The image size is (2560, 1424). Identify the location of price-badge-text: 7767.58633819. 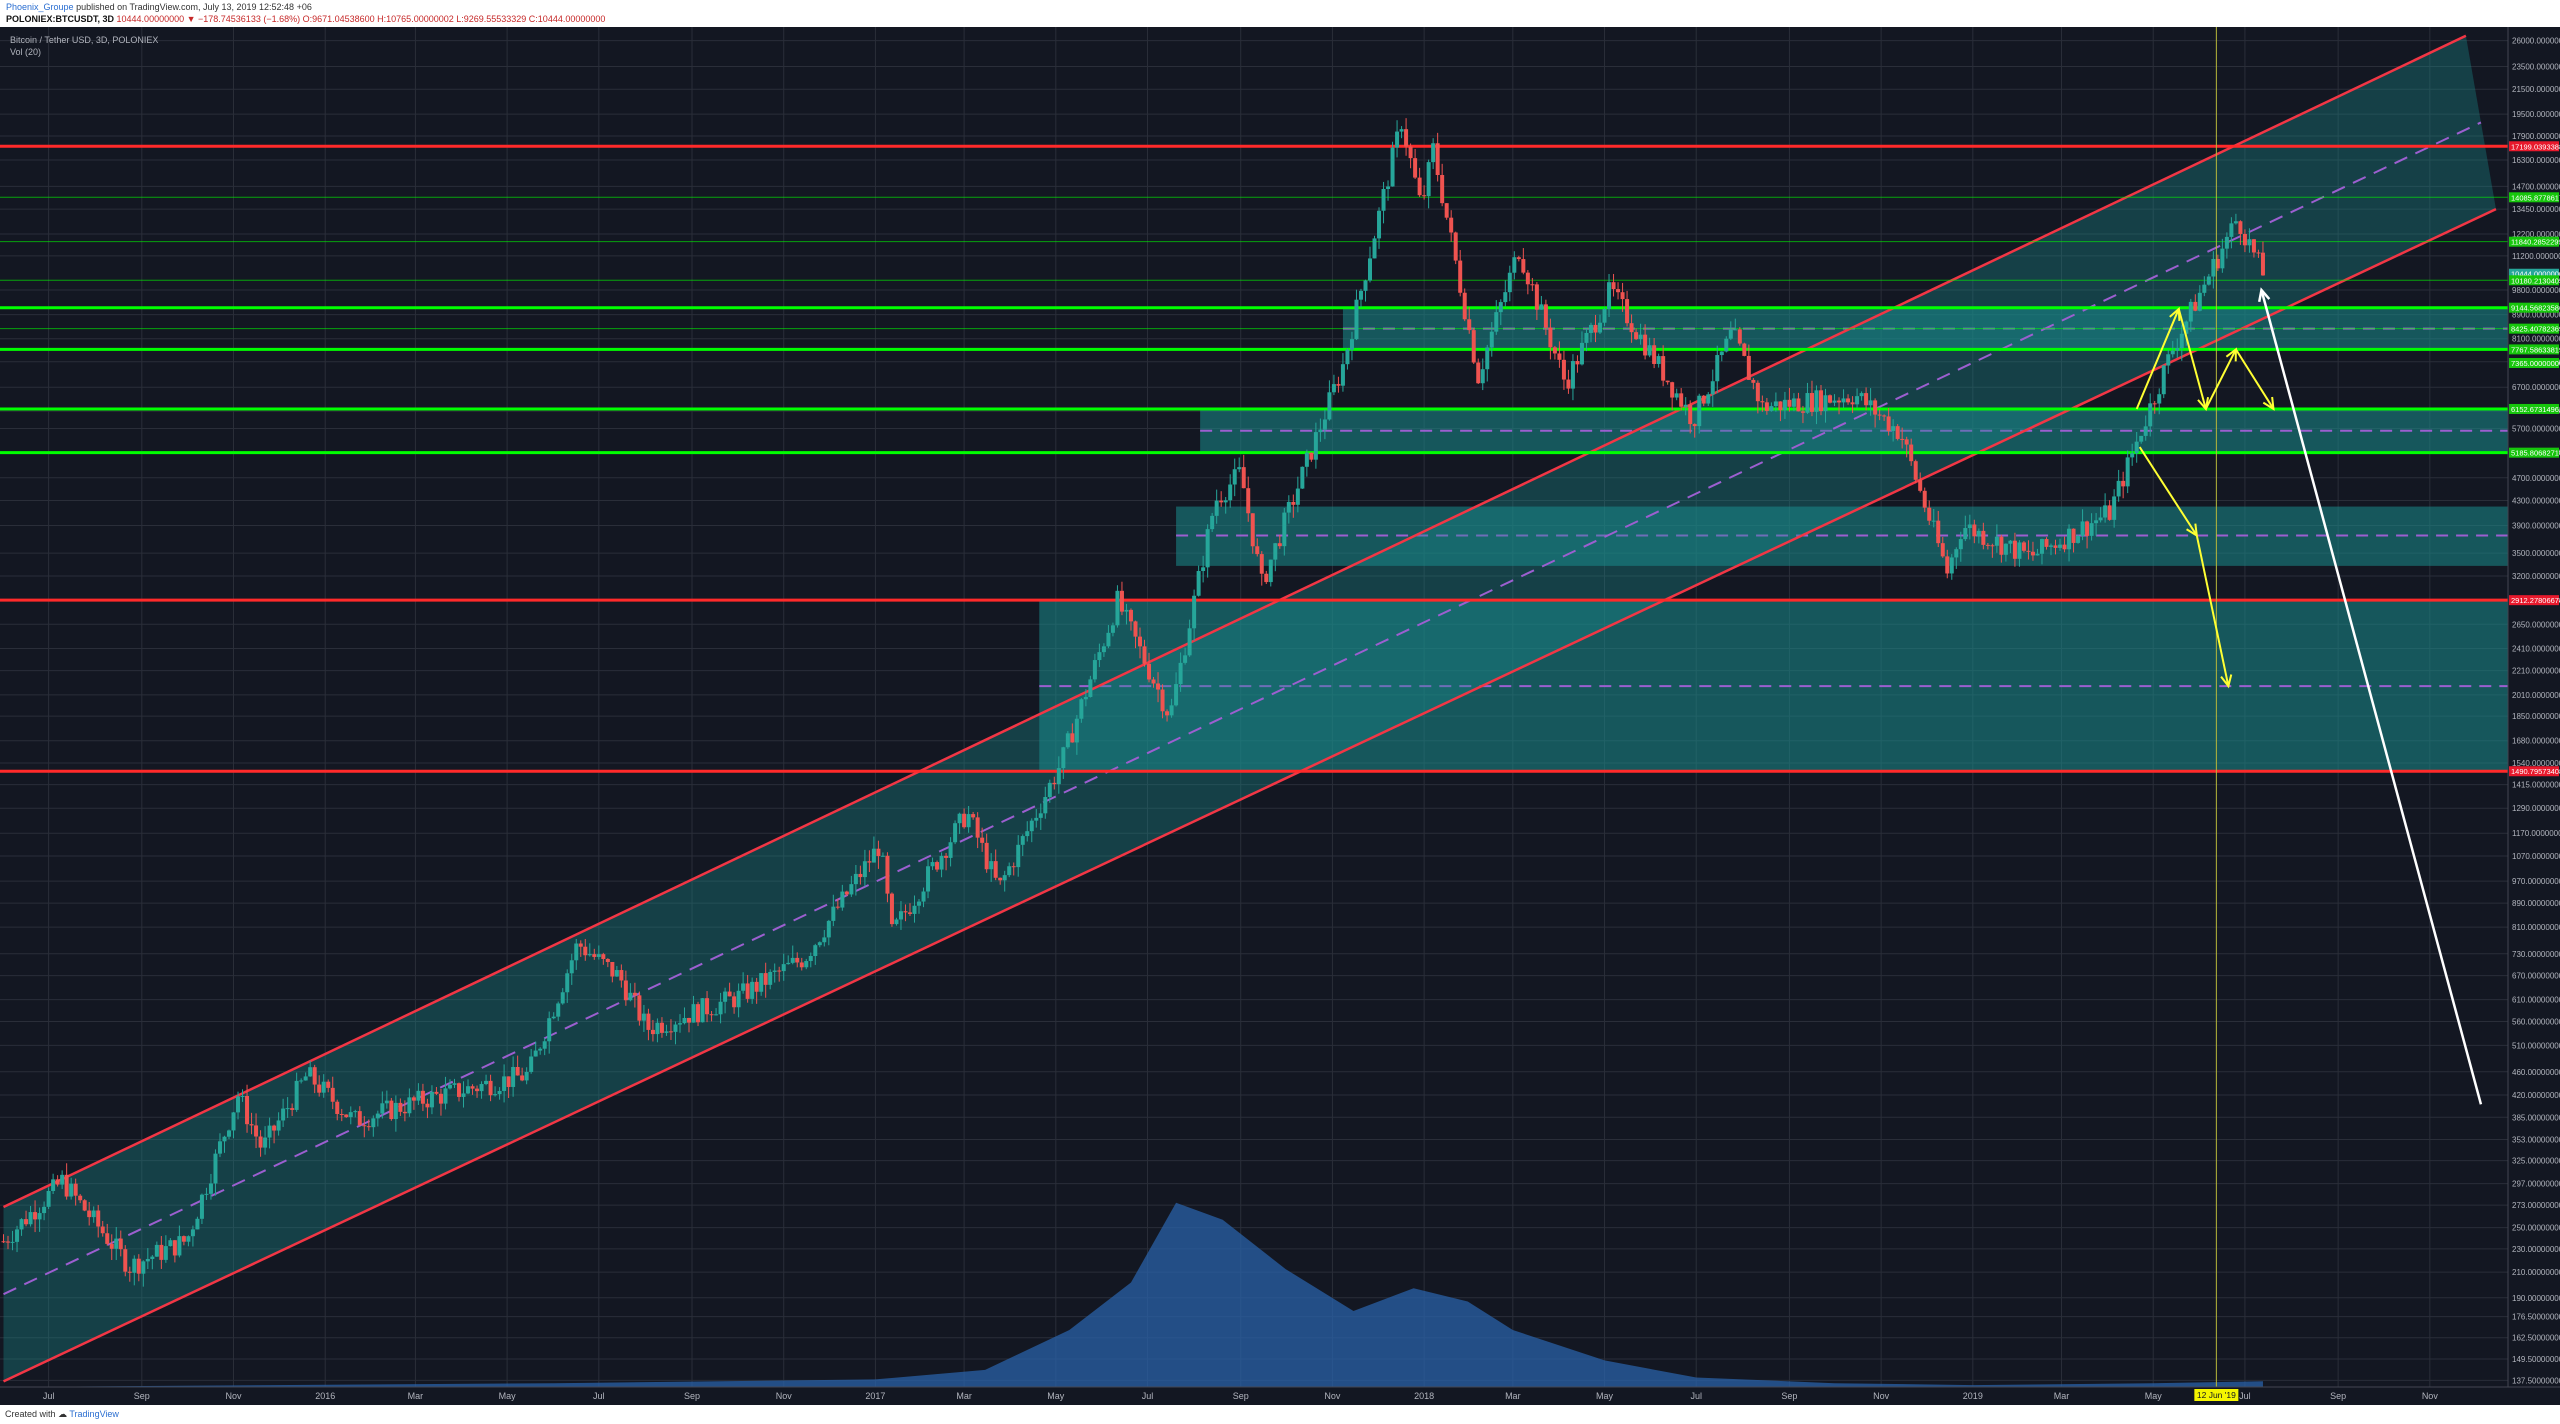
(2535, 349).